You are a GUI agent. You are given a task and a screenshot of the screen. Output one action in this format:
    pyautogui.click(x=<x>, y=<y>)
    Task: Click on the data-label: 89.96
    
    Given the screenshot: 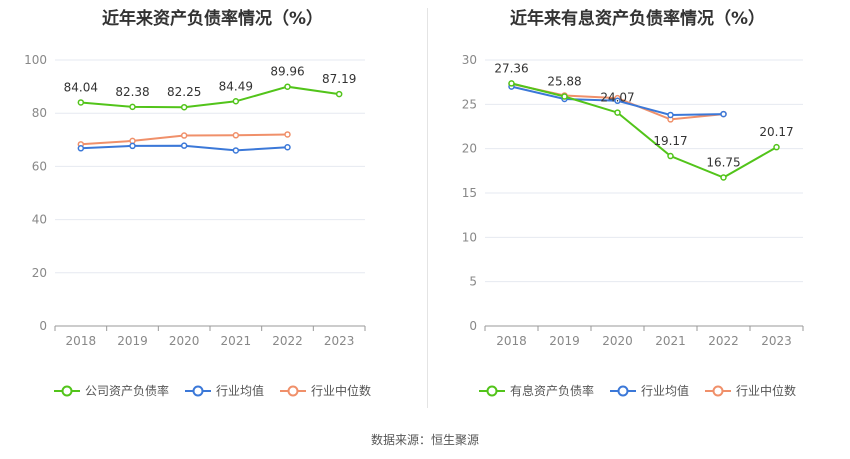 What is the action you would take?
    pyautogui.click(x=287, y=72)
    